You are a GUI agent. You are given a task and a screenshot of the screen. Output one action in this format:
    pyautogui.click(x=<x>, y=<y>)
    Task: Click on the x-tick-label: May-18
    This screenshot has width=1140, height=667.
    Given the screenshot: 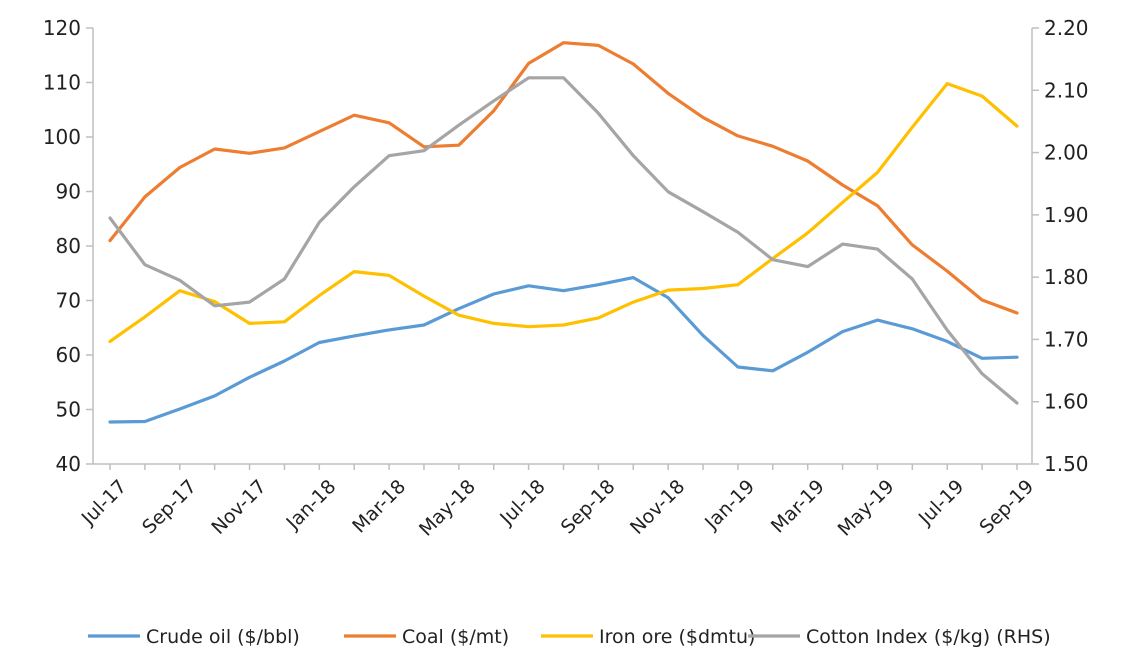 What is the action you would take?
    pyautogui.click(x=447, y=508)
    